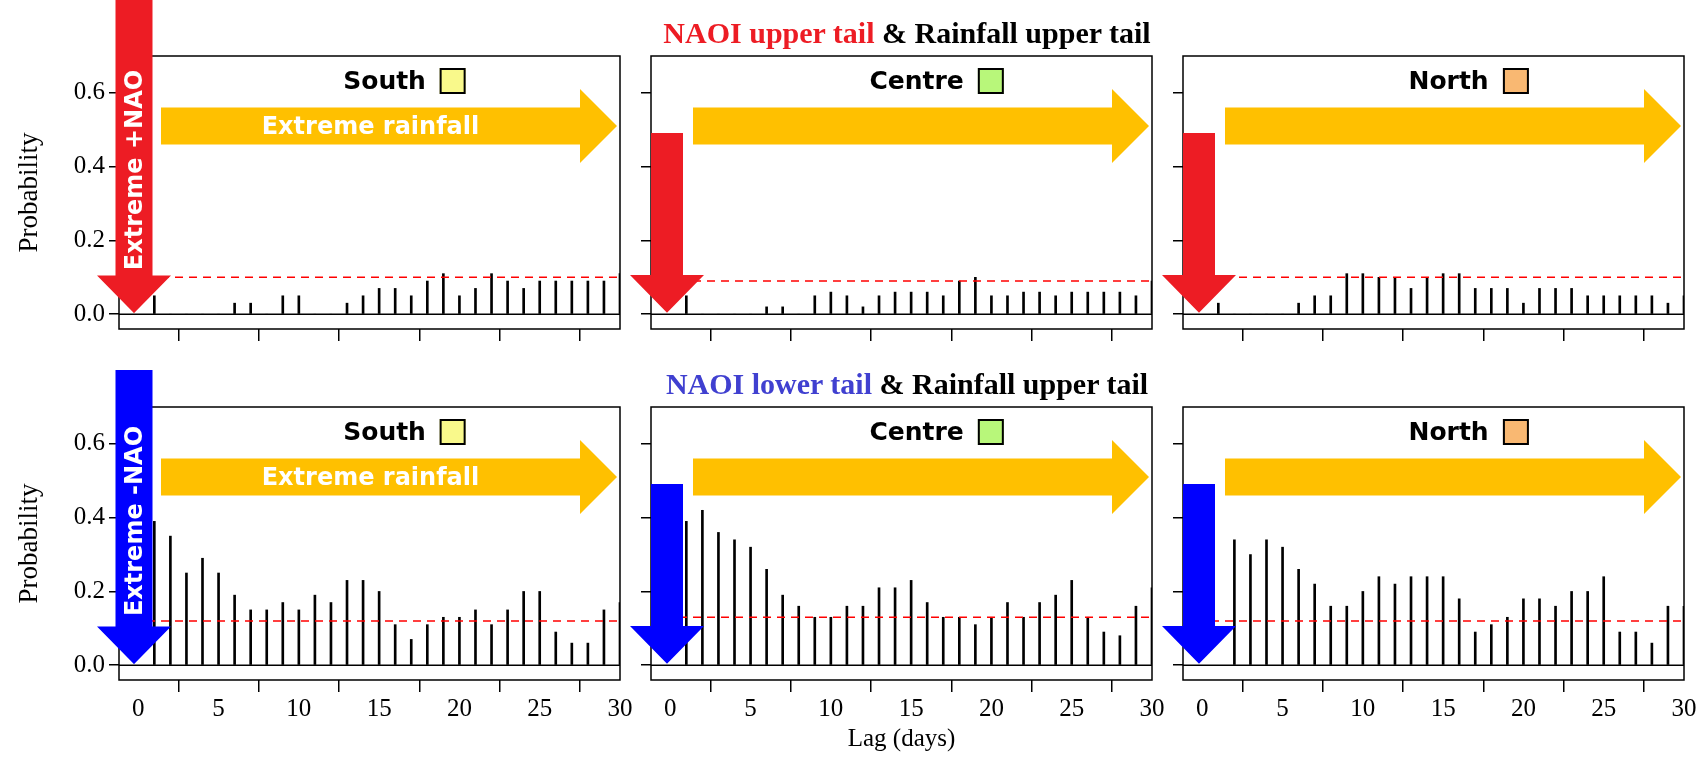 The image size is (1704, 761). Describe the element at coordinates (769, 32) in the screenshot. I see `text: NAOI upper tail` at that location.